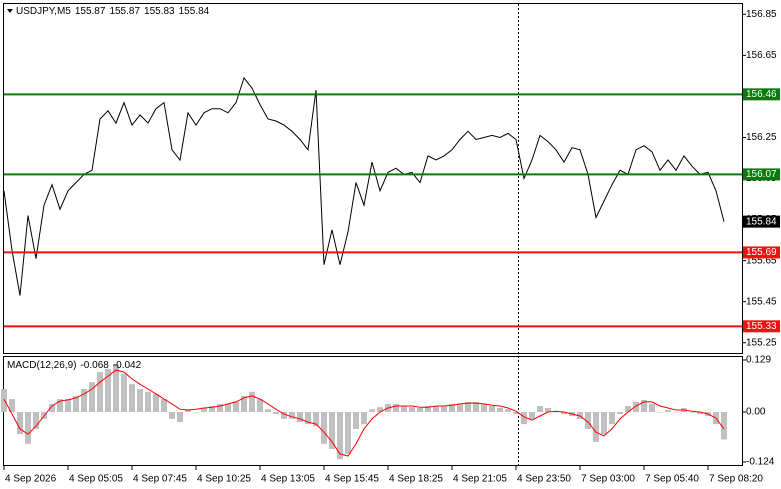  What do you see at coordinates (761, 14) in the screenshot?
I see `y-tick-label: 156.85` at bounding box center [761, 14].